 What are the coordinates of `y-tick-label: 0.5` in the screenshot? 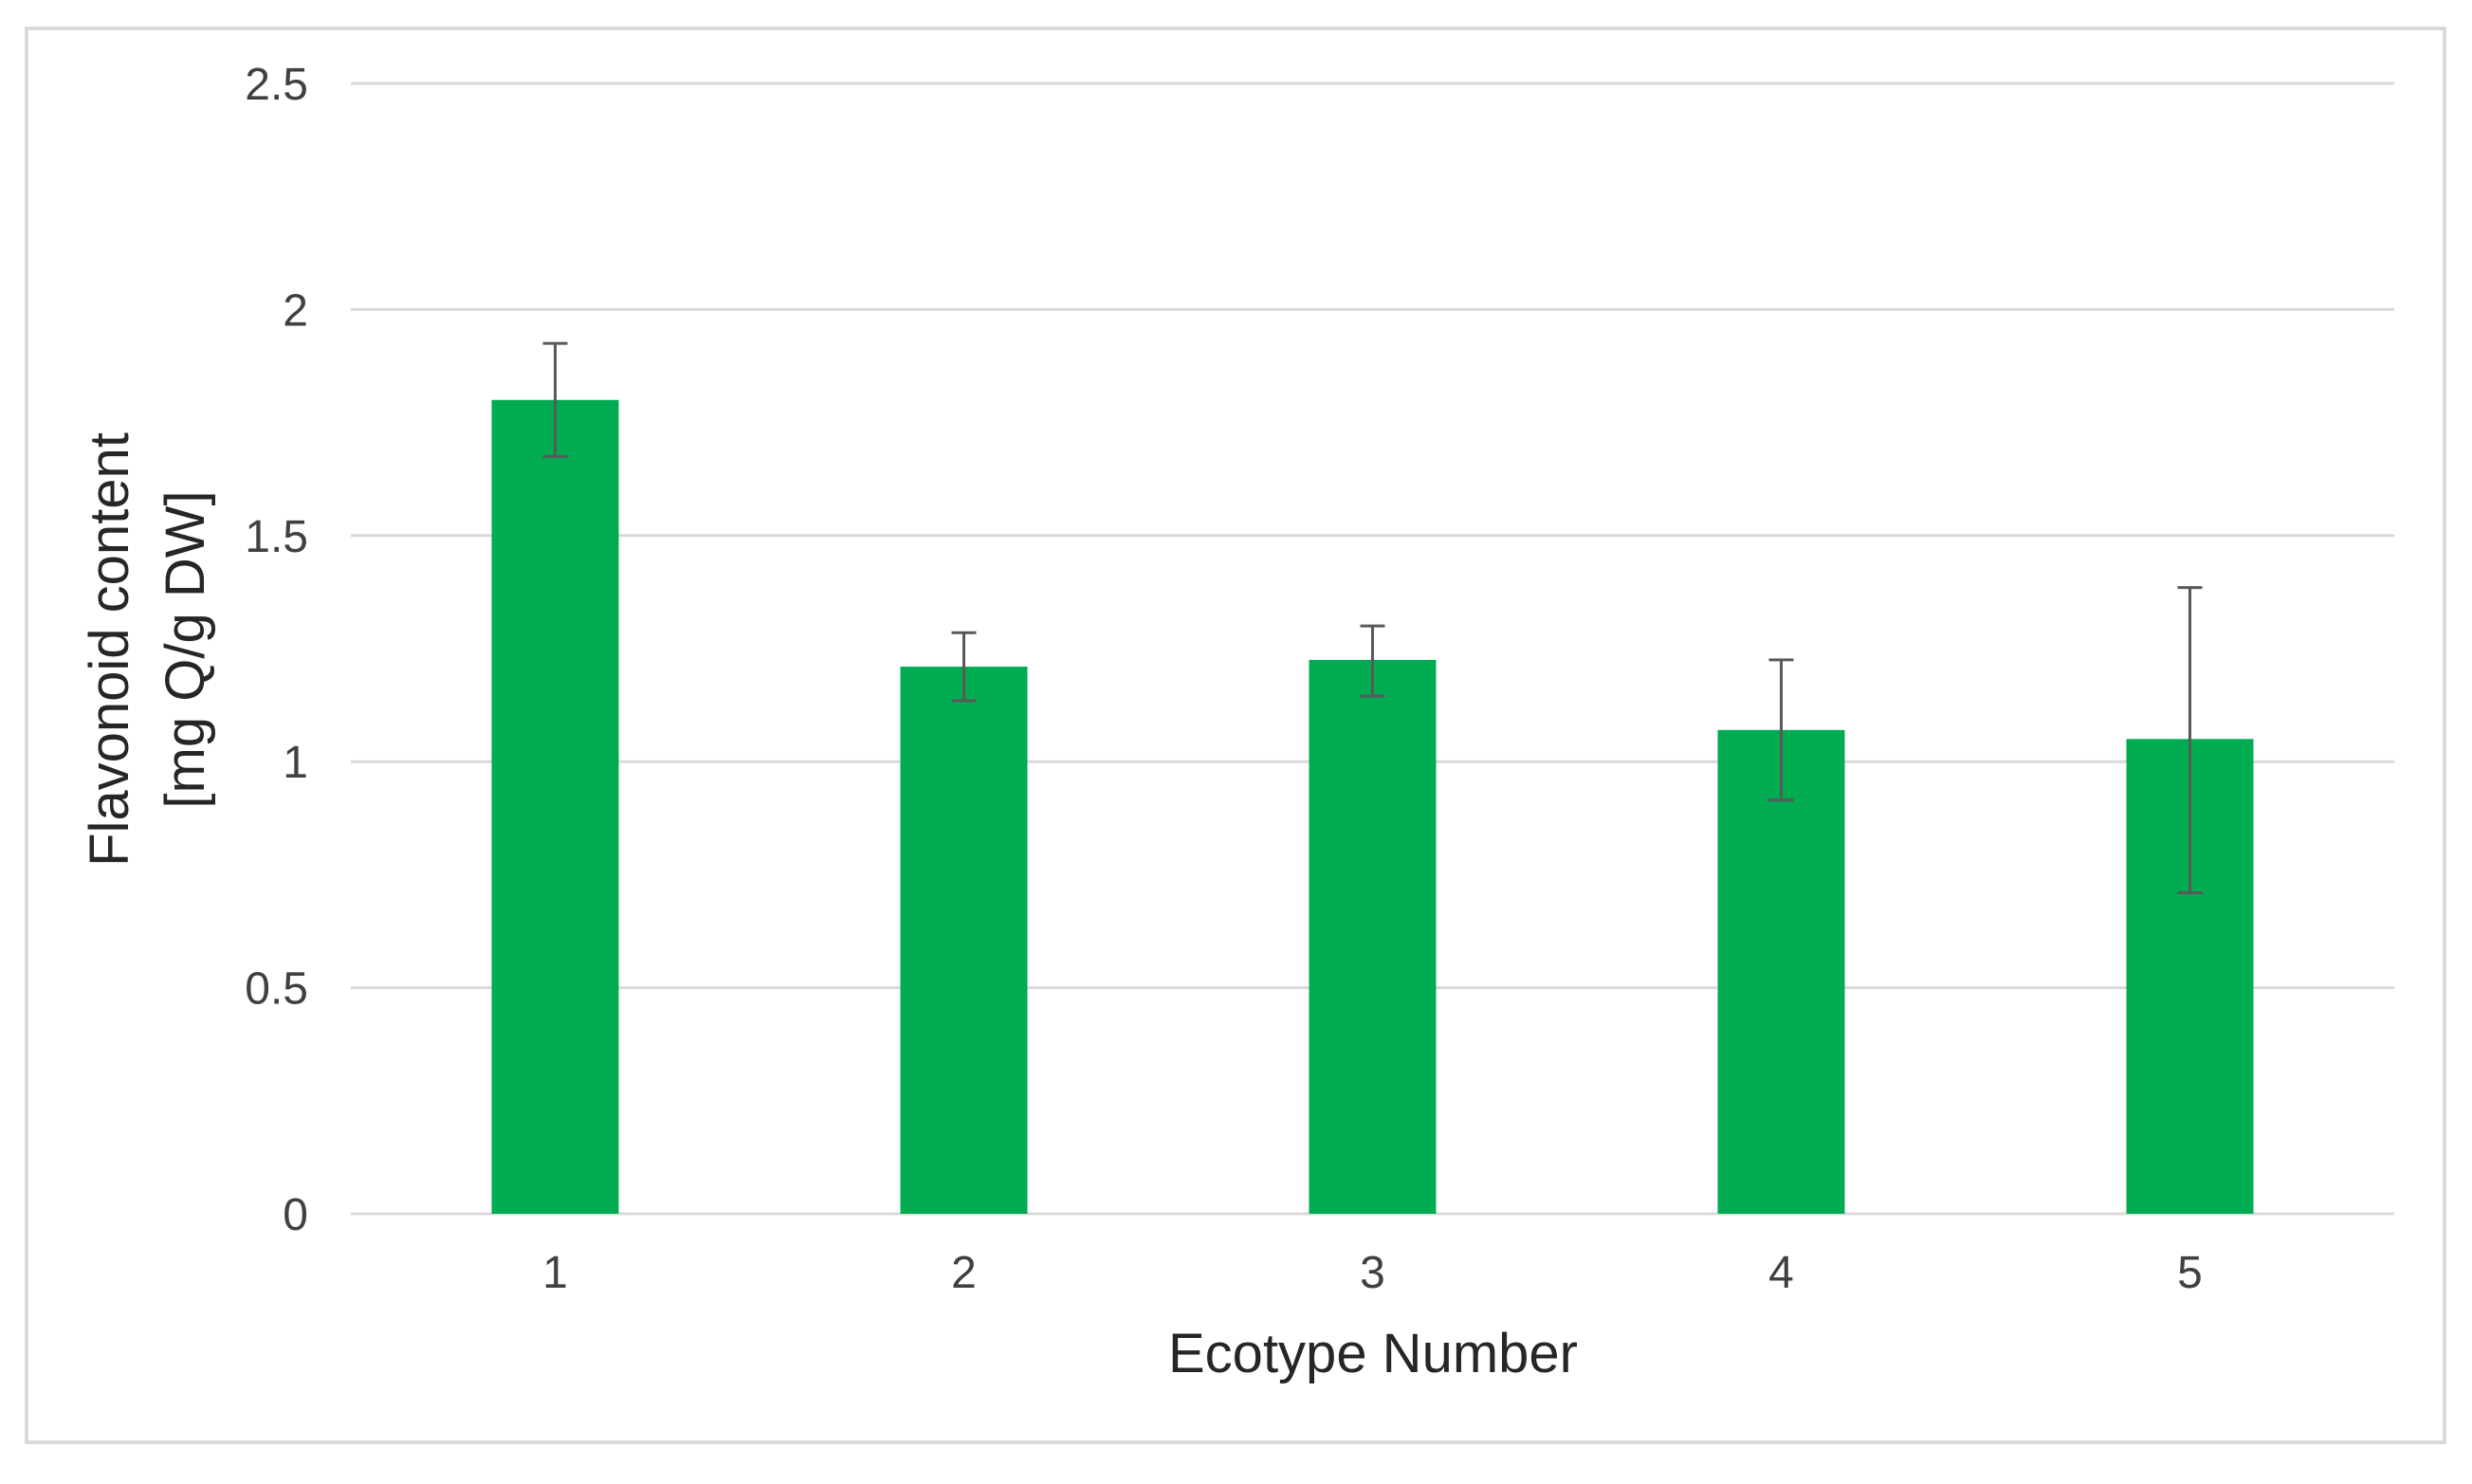 It's located at (276, 989).